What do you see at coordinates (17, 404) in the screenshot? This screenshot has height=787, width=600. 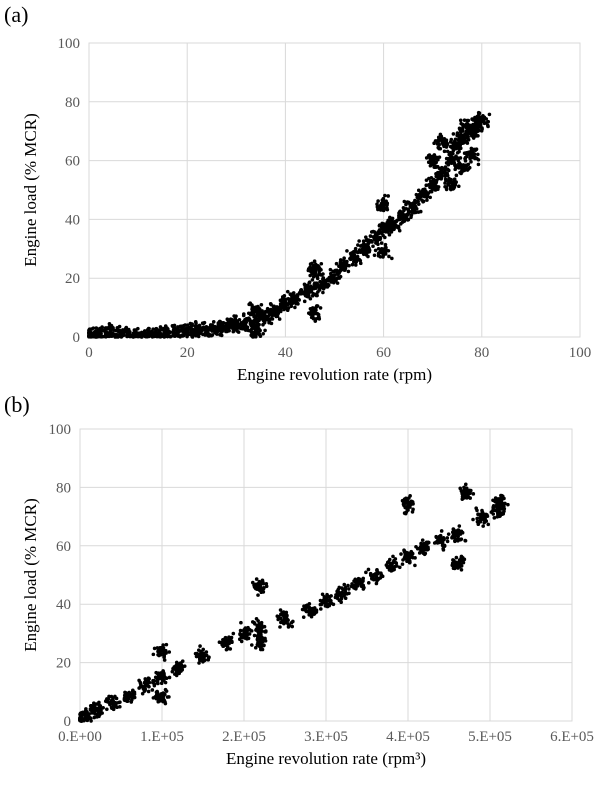 I see `panel-label: (b)` at bounding box center [17, 404].